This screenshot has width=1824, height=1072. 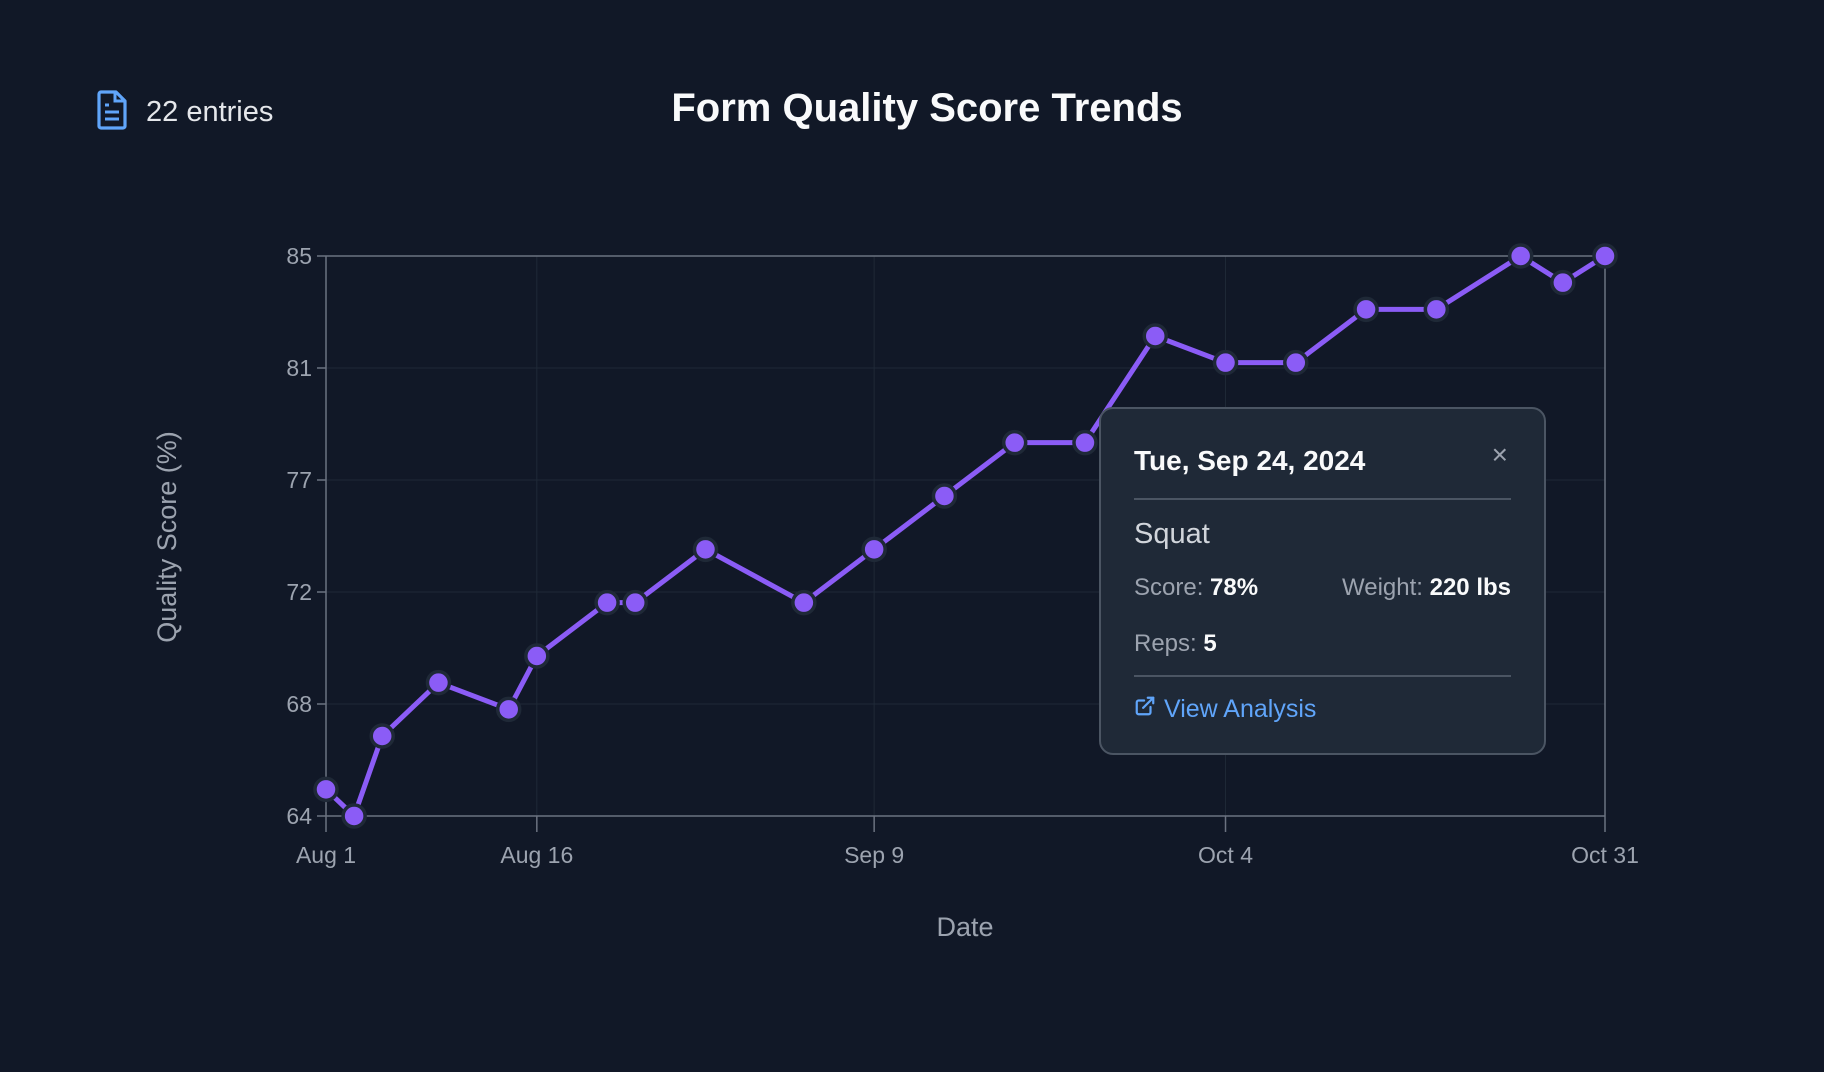 What do you see at coordinates (326, 855) in the screenshot?
I see `x-tick-label: Aug 1` at bounding box center [326, 855].